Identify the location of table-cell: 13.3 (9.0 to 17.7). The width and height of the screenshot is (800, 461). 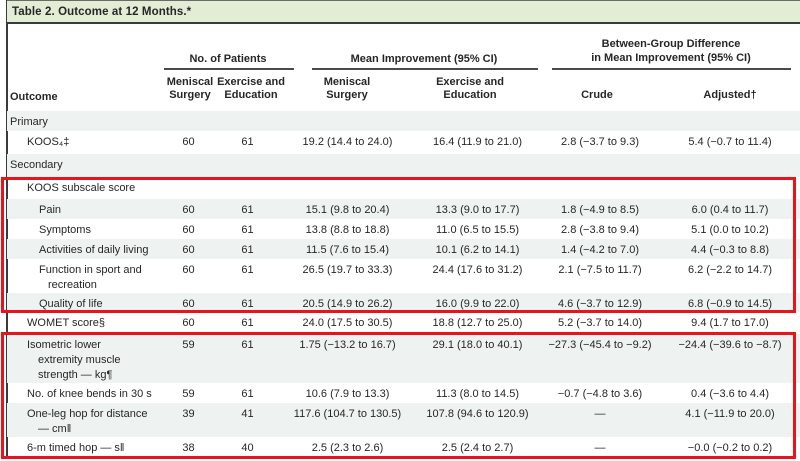
(477, 210).